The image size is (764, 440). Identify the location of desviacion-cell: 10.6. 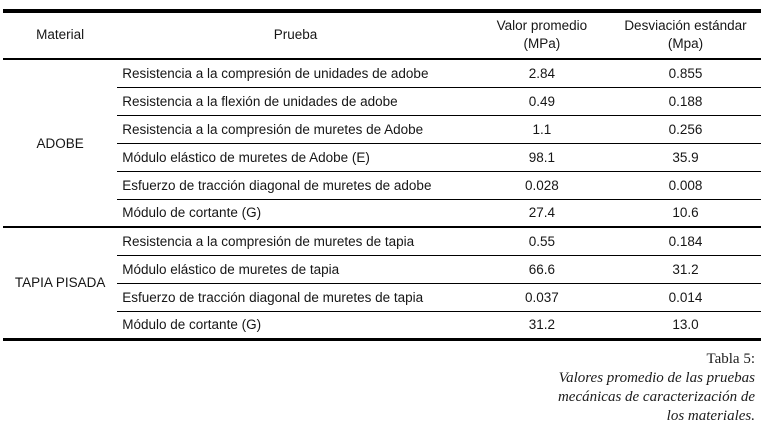
(685, 213).